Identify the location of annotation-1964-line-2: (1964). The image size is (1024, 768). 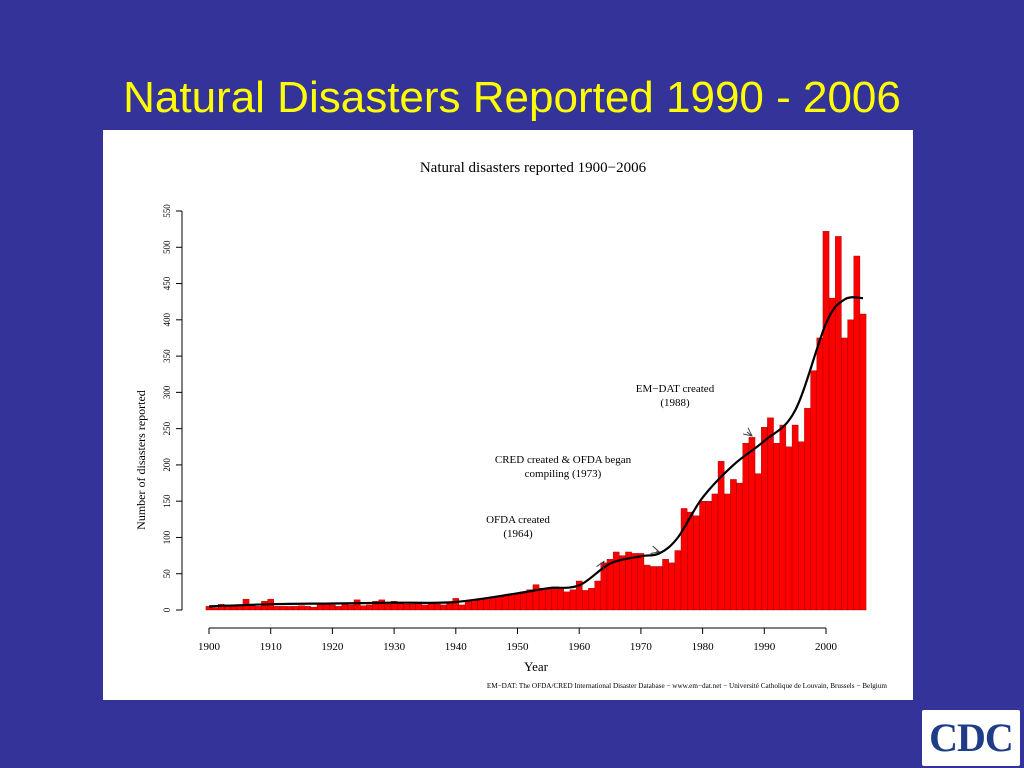
(518, 534).